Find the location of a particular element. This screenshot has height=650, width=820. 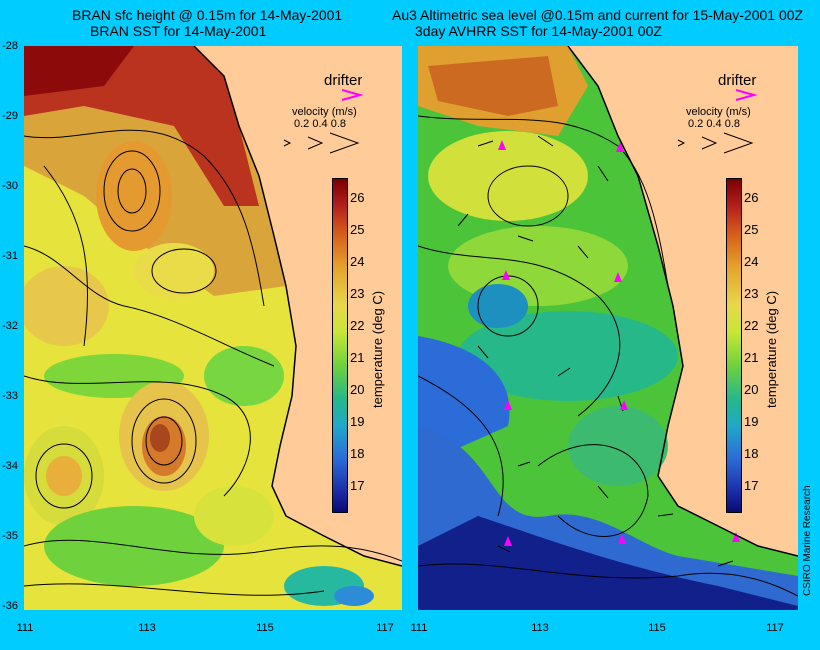

y-tick: -33 is located at coordinates (10, 396).